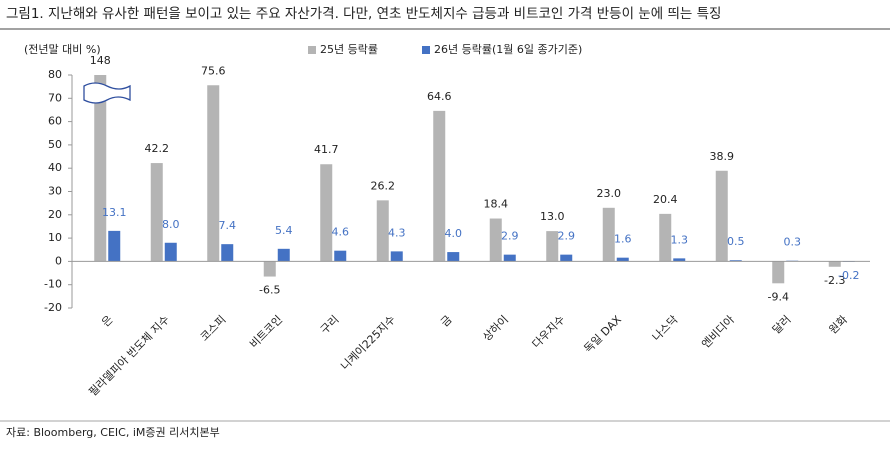  Describe the element at coordinates (58, 260) in the screenshot. I see `y-tick-label: 0` at that location.